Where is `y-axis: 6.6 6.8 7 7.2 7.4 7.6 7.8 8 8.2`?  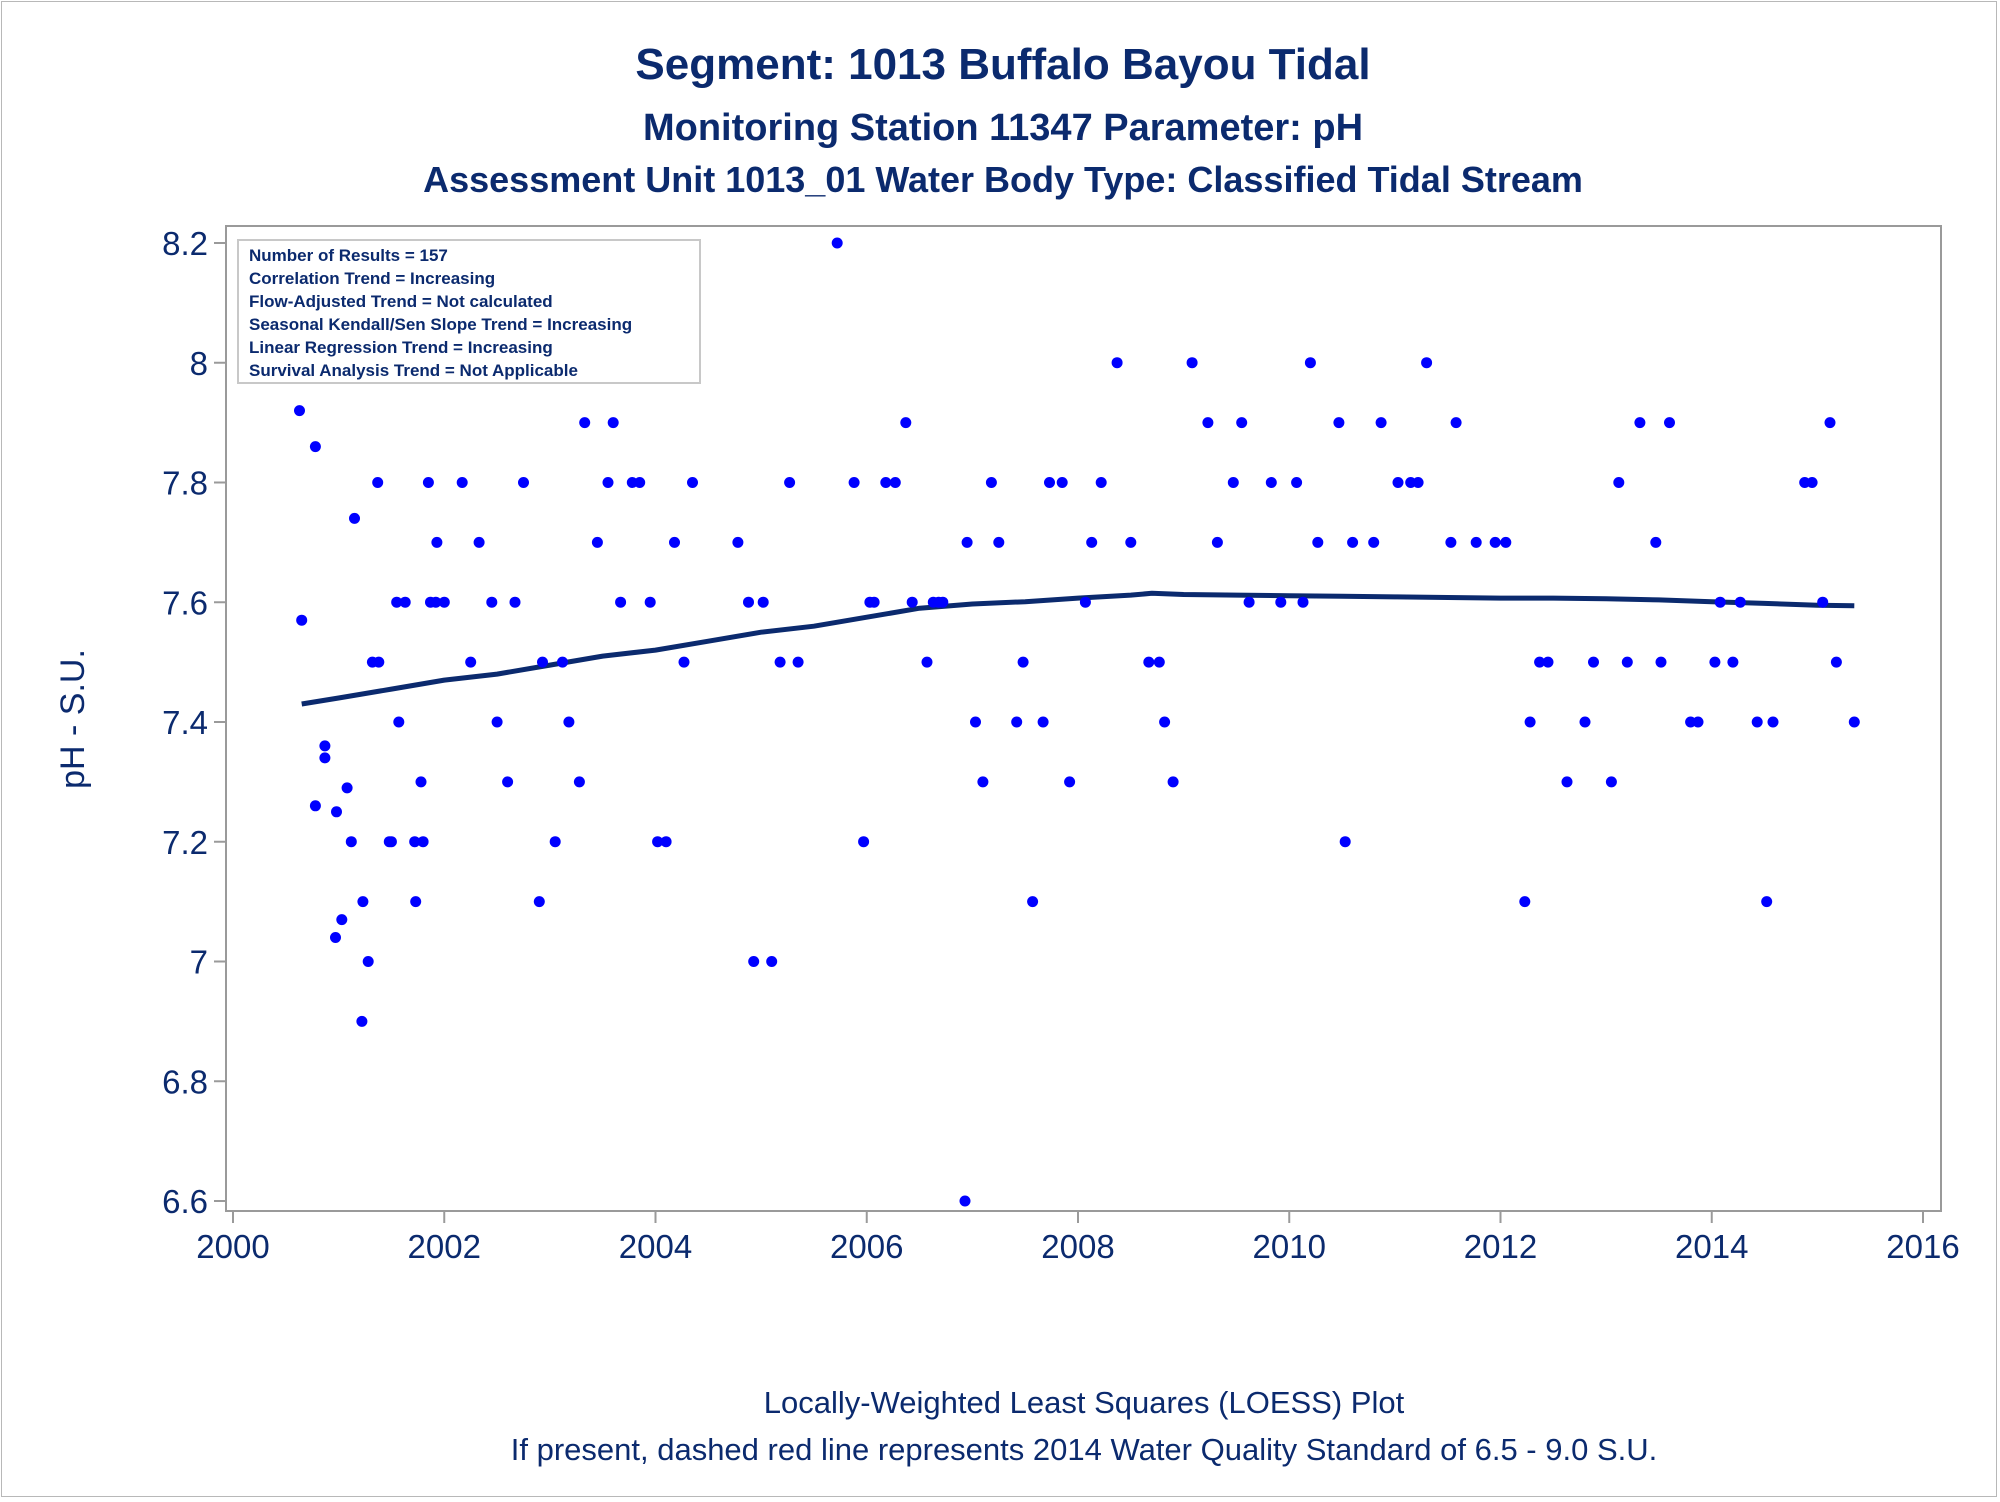
y-axis: 6.6 6.8 7 7.2 7.4 7.6 7.8 8 8.2 is located at coordinates (194, 722).